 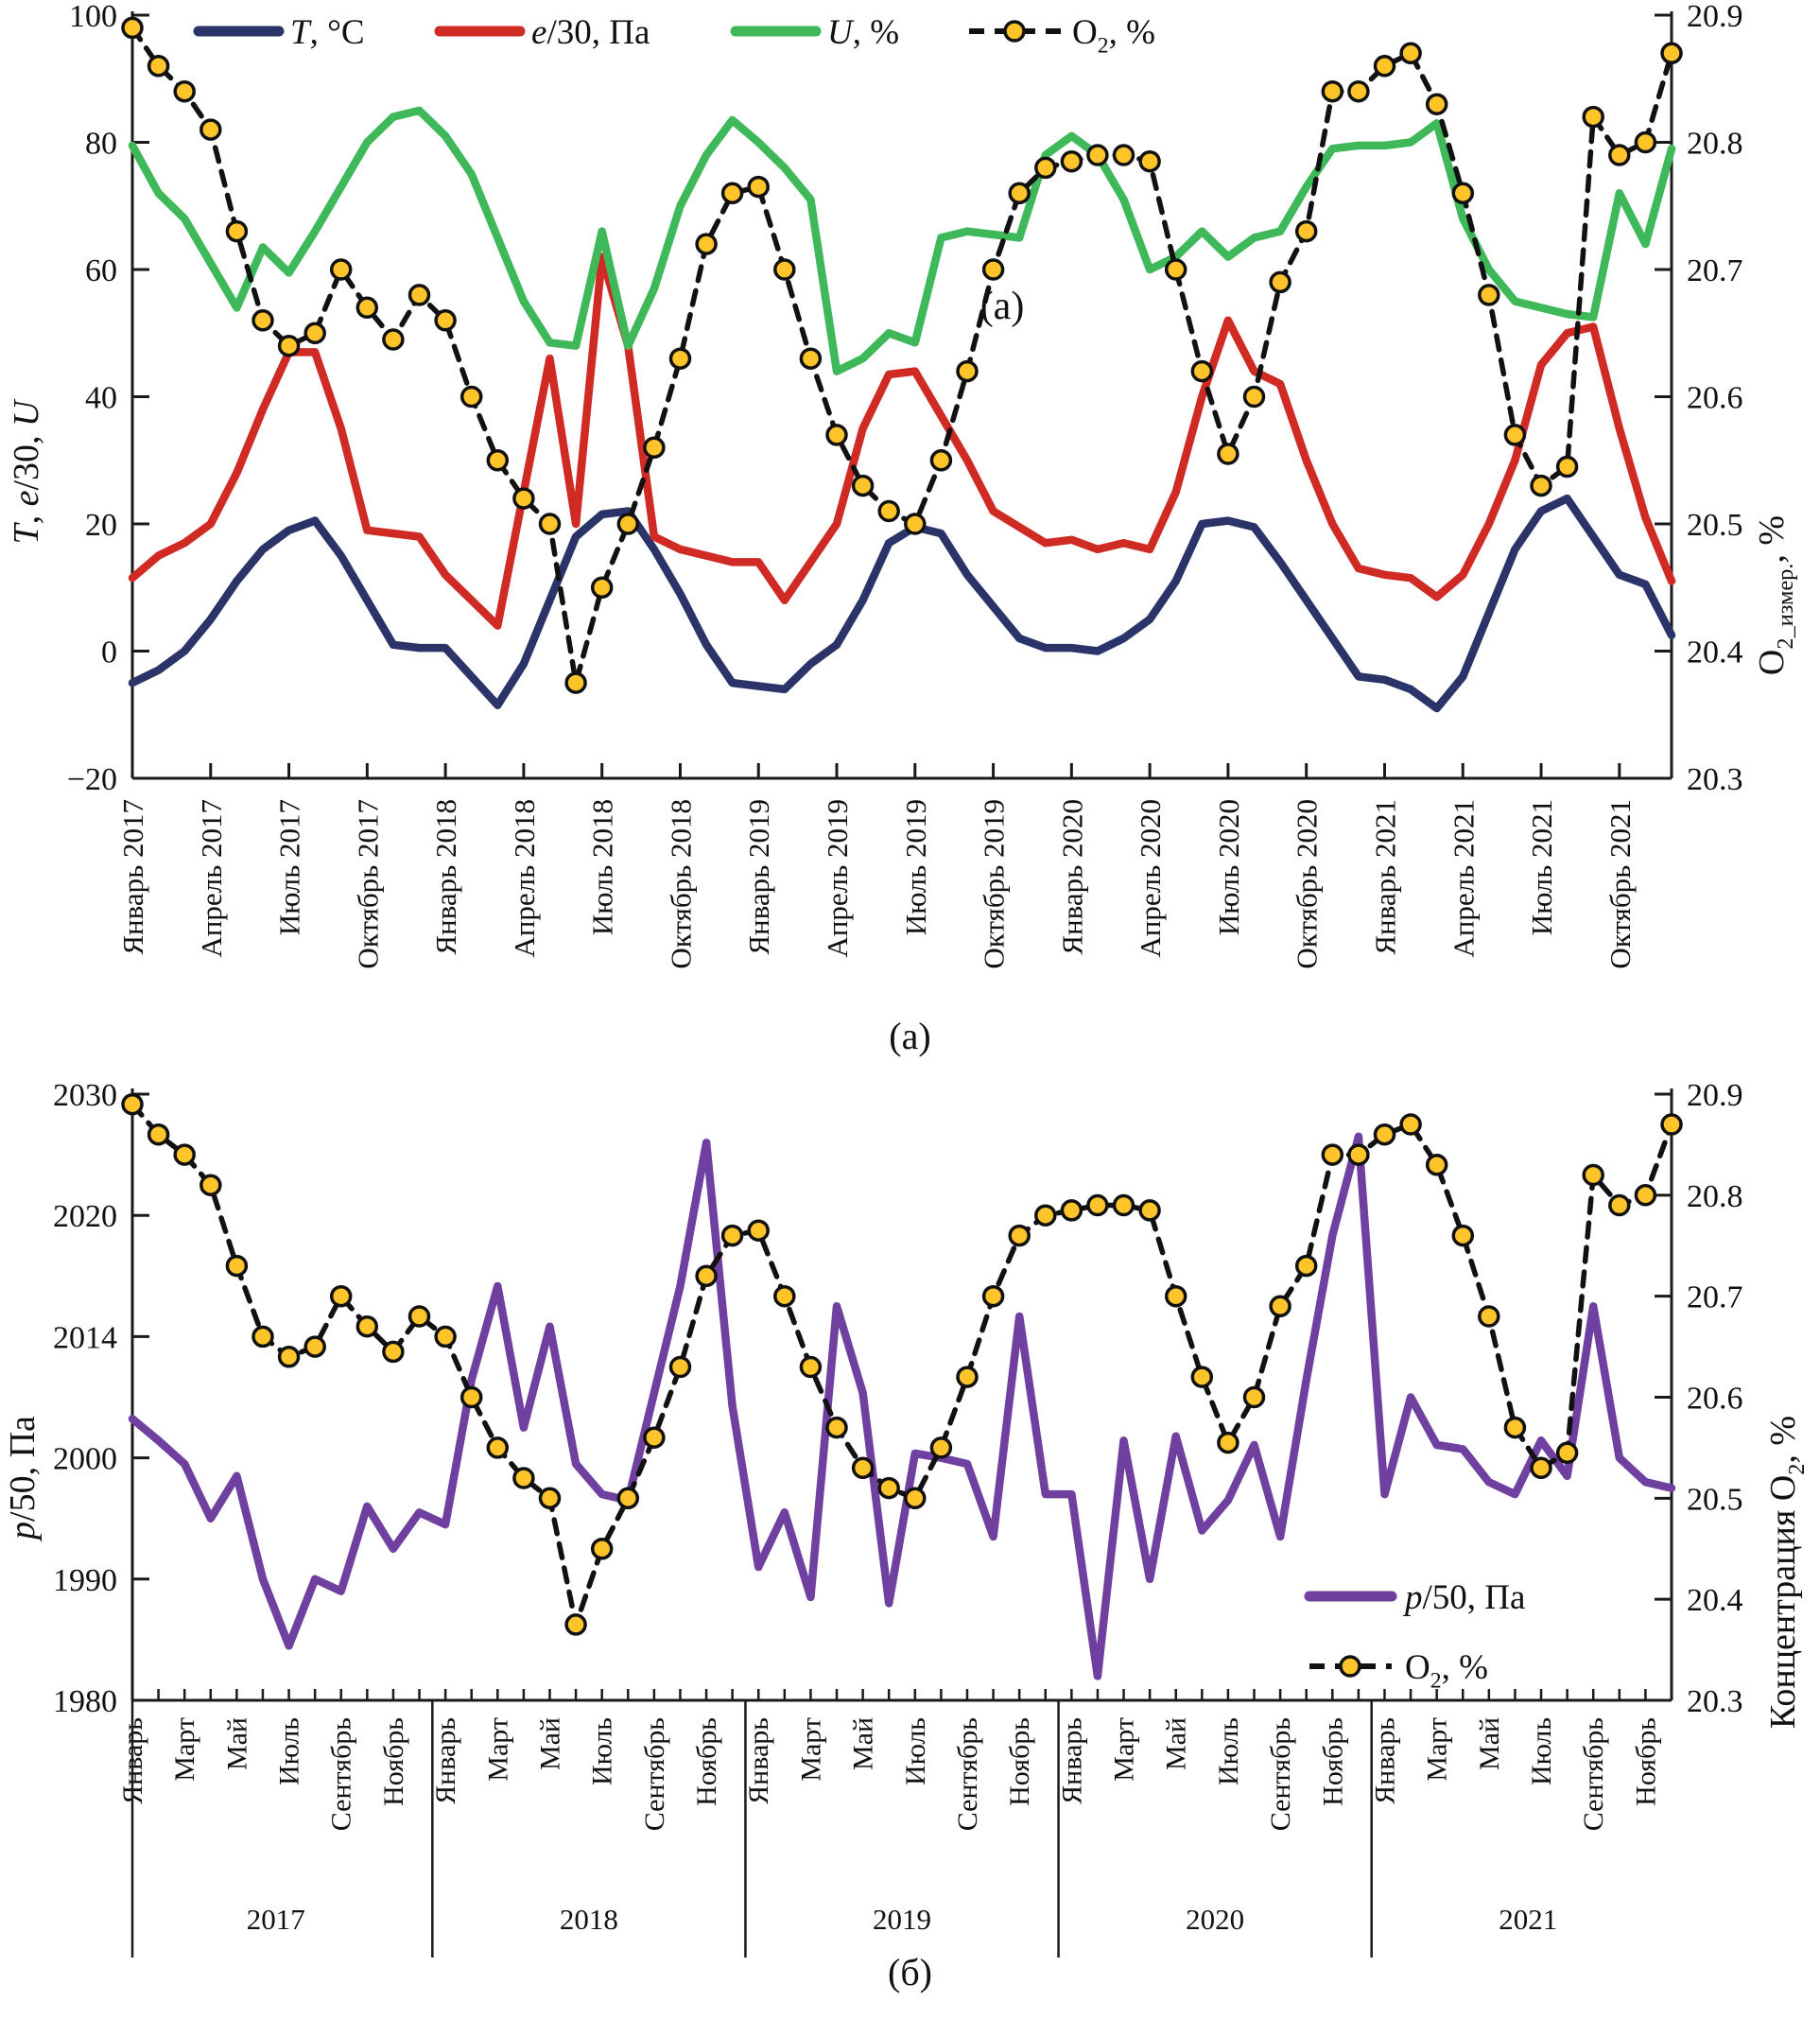 I want to click on legend-label: U, %, so click(x=863, y=32).